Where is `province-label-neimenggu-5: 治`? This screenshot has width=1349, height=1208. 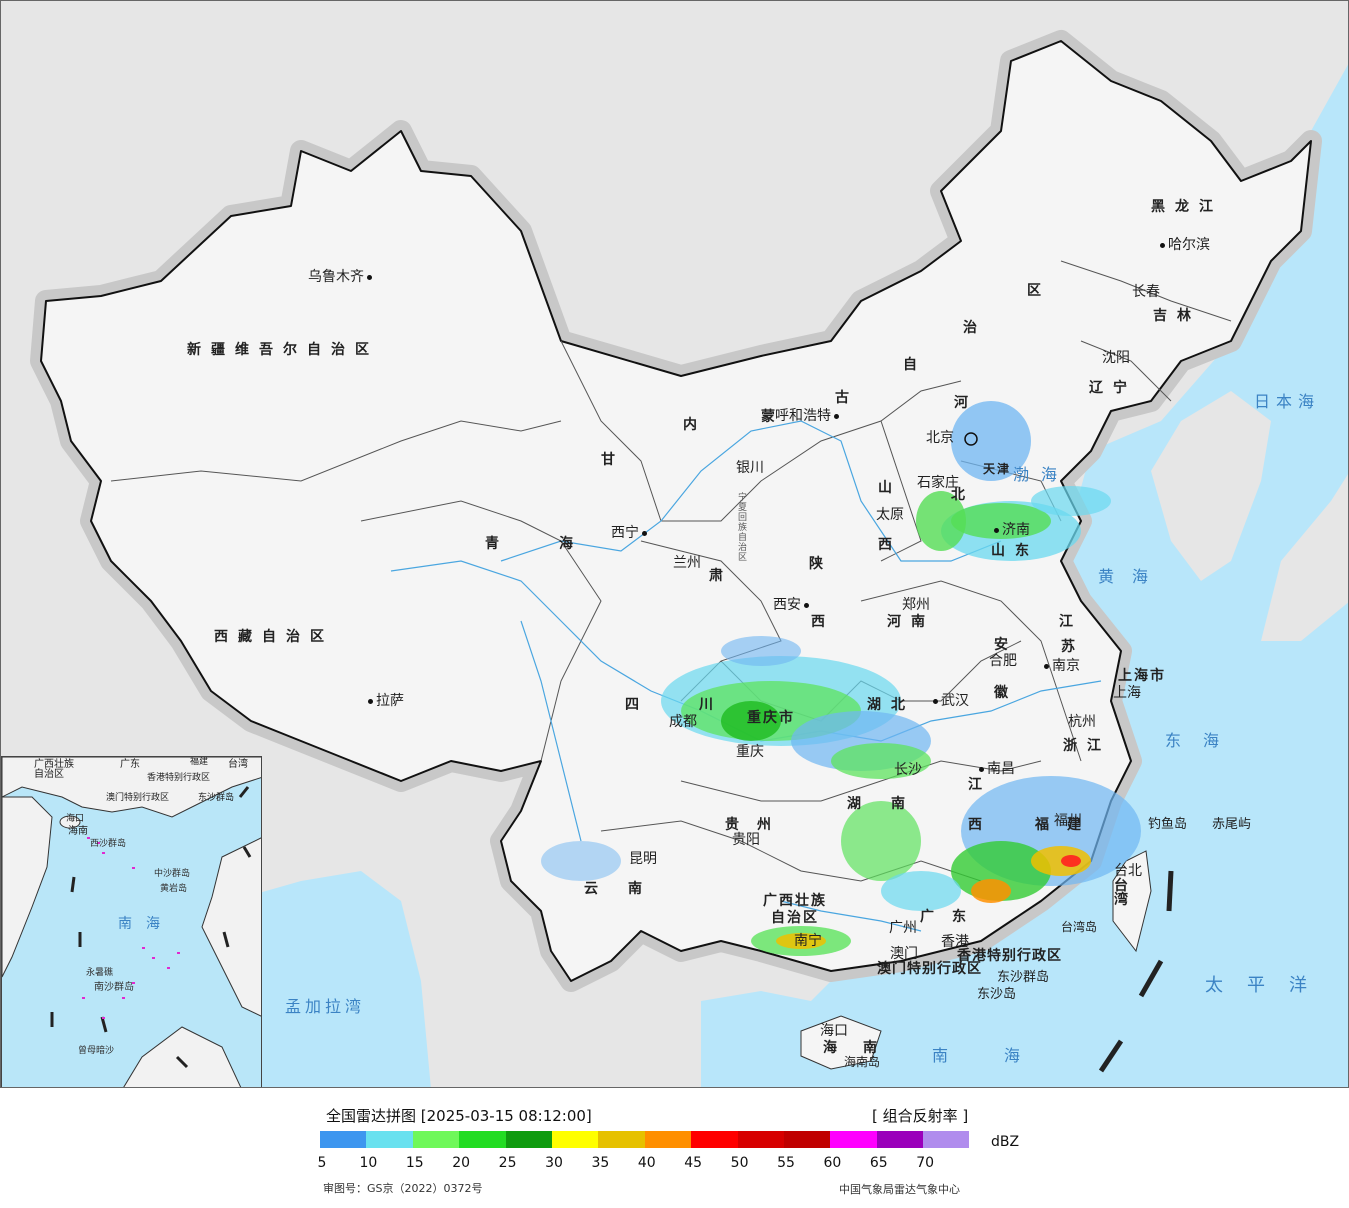 province-label-neimenggu-5: 治 is located at coordinates (975, 328).